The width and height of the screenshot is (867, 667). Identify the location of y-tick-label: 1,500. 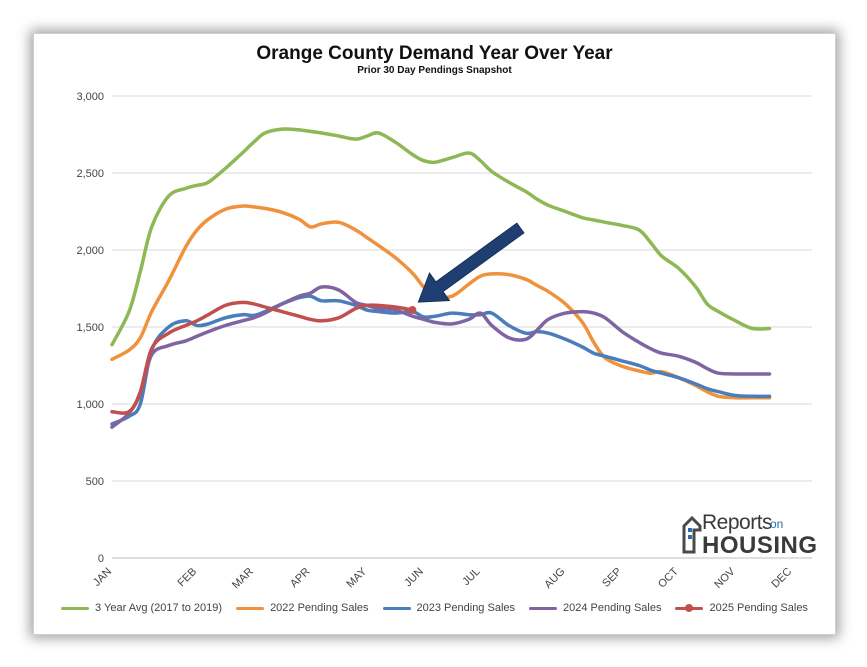
(90, 328).